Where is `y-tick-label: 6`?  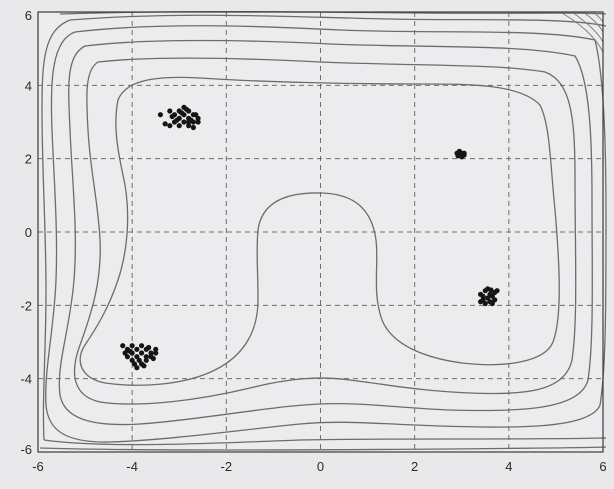
y-tick-label: 6 is located at coordinates (28, 15).